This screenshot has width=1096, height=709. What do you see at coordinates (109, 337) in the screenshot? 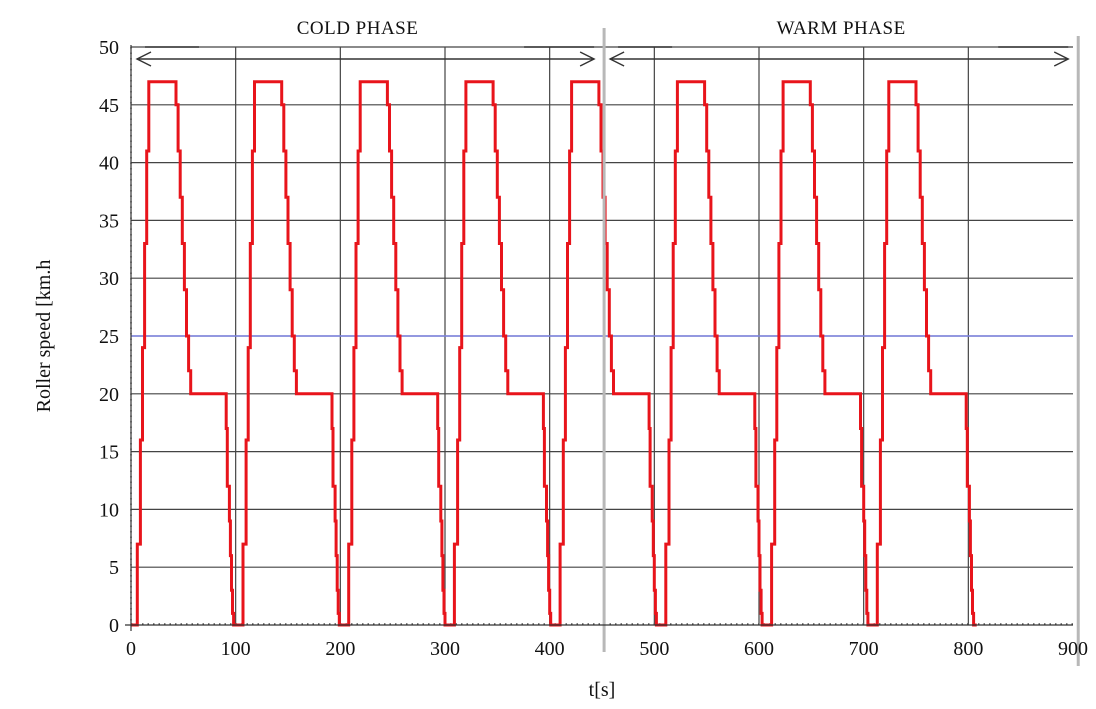
I see `y-tick-label: 25` at bounding box center [109, 337].